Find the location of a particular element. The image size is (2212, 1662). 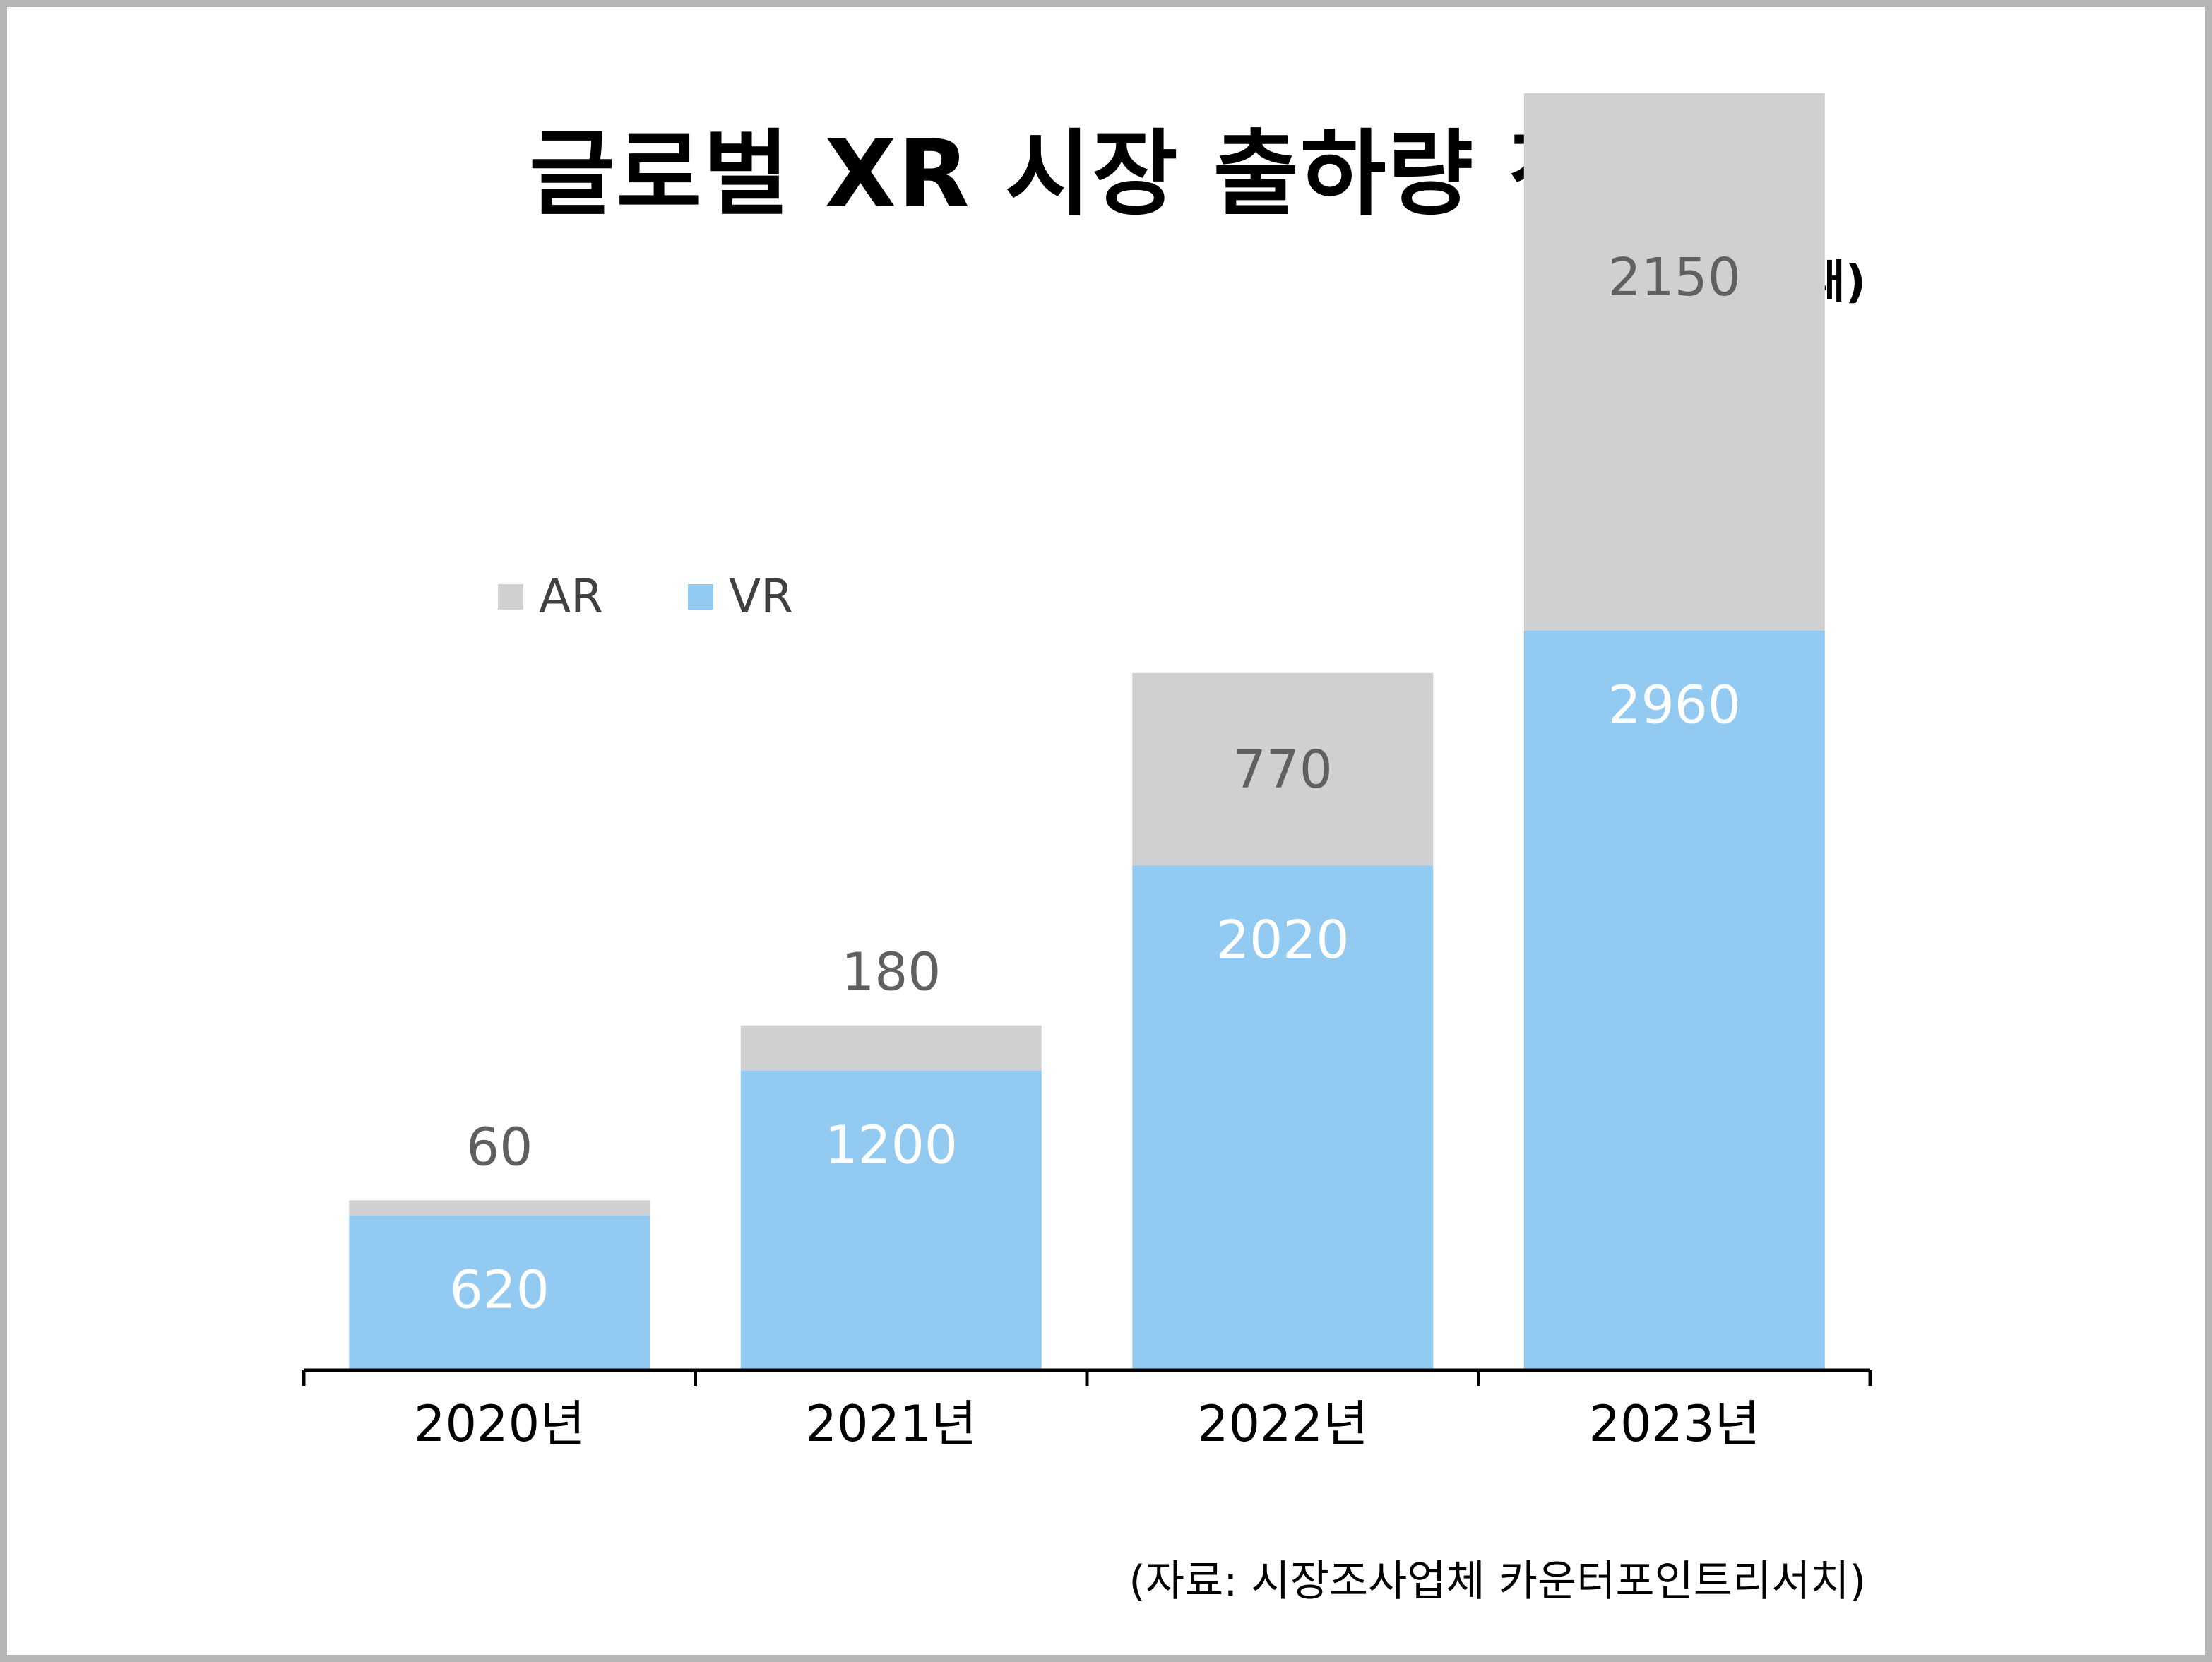

data-label-ar-3: 2150 is located at coordinates (1674, 277).